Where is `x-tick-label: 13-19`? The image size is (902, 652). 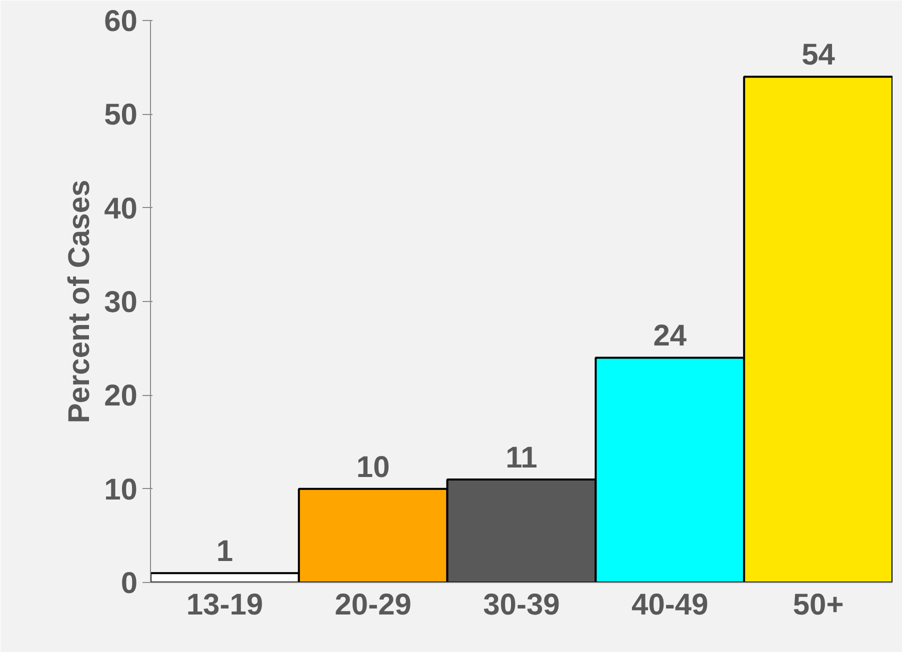 x-tick-label: 13-19 is located at coordinates (225, 605).